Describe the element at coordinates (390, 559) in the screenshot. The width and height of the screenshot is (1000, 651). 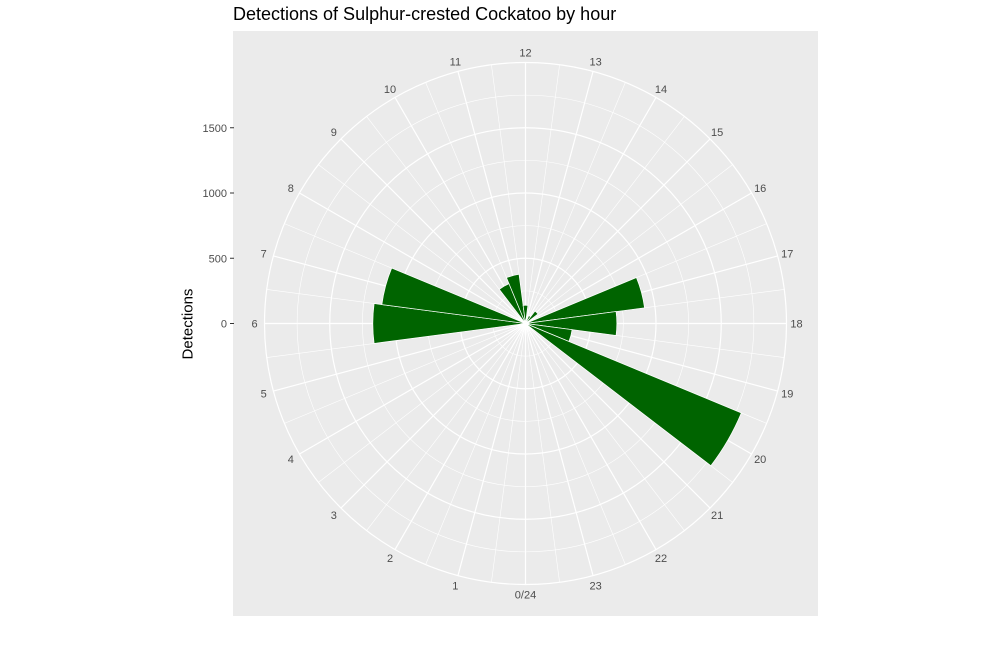
I see `hour-label: 2` at that location.